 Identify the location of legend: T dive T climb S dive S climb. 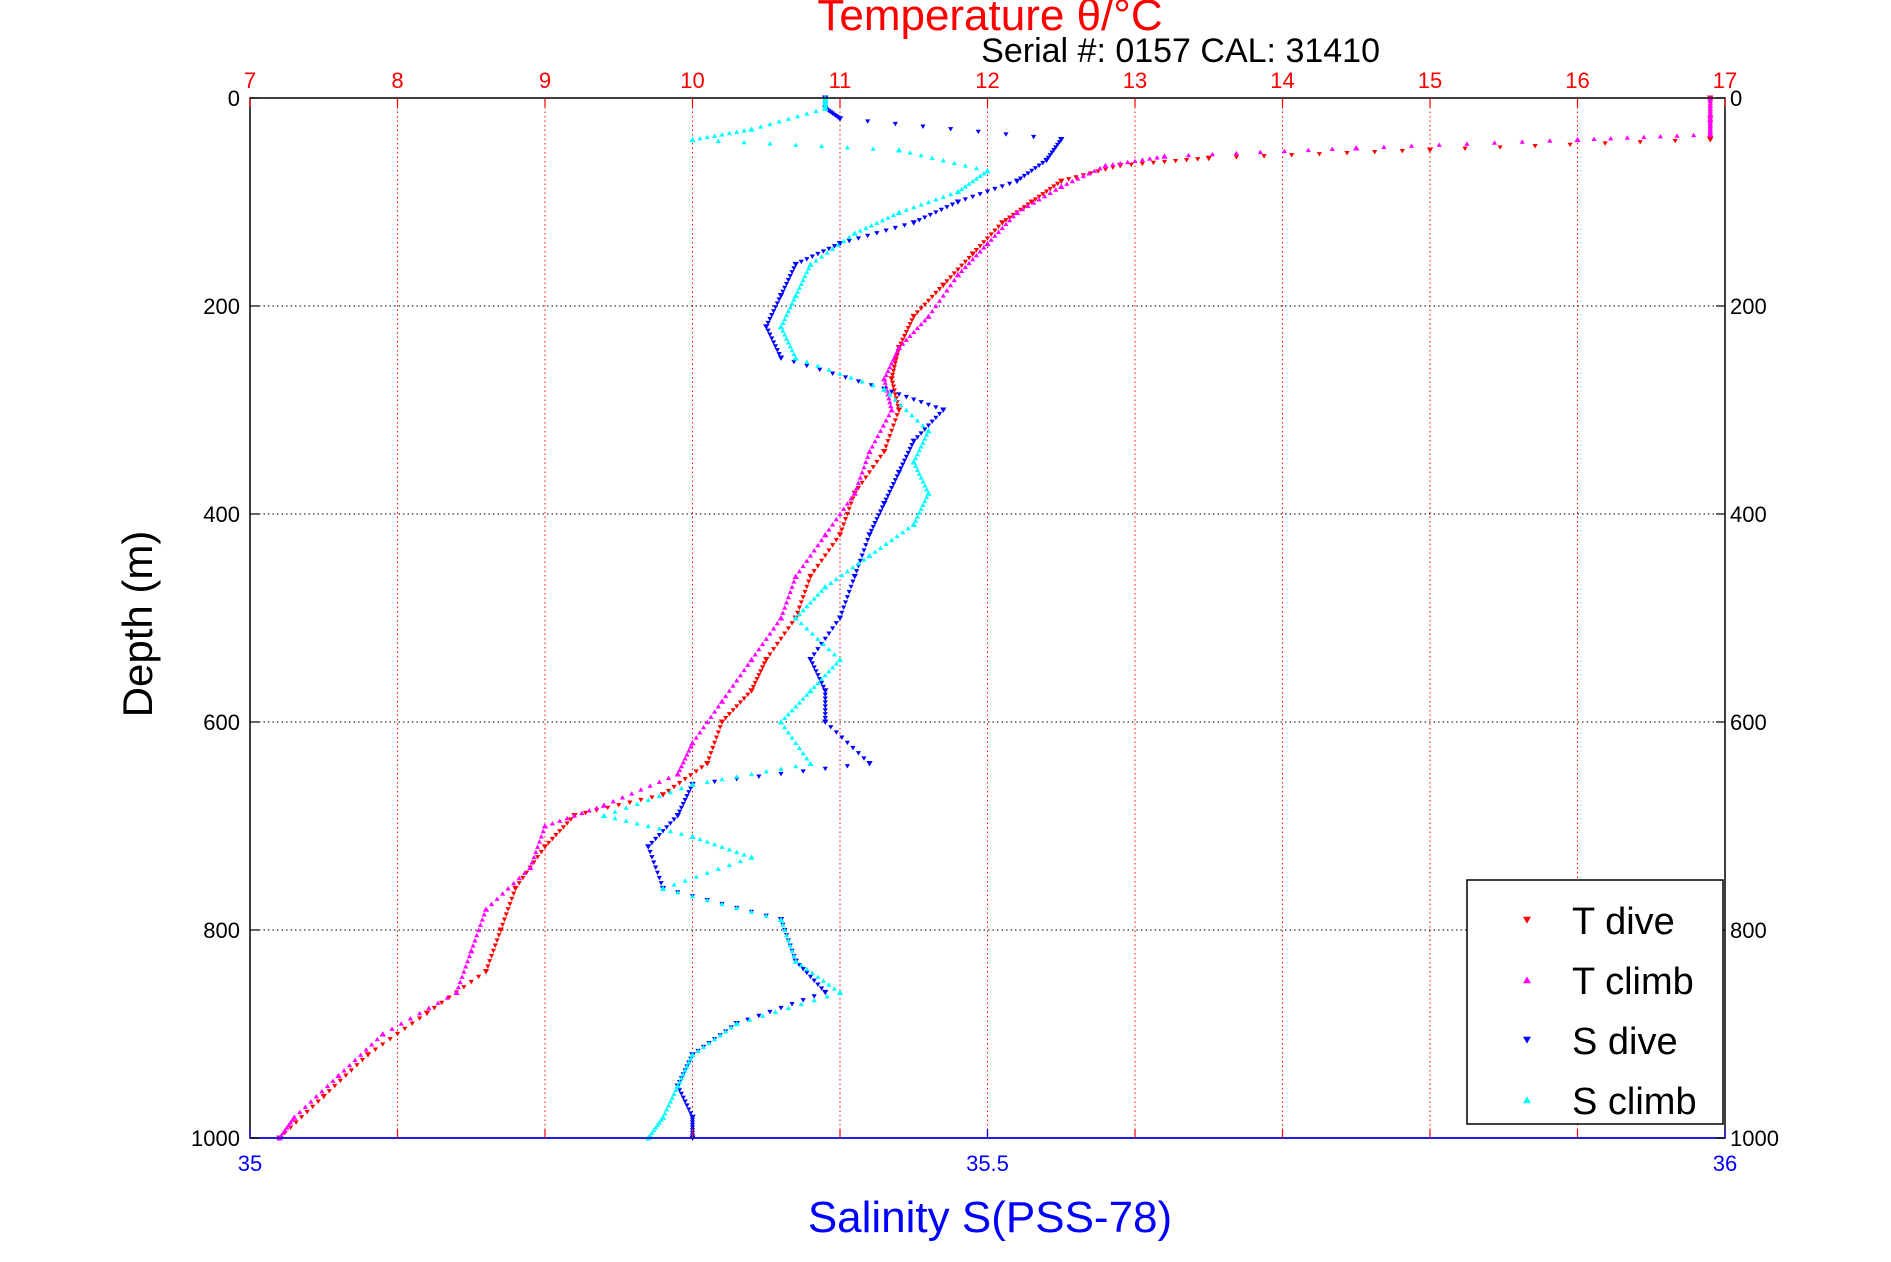
(1595, 1002).